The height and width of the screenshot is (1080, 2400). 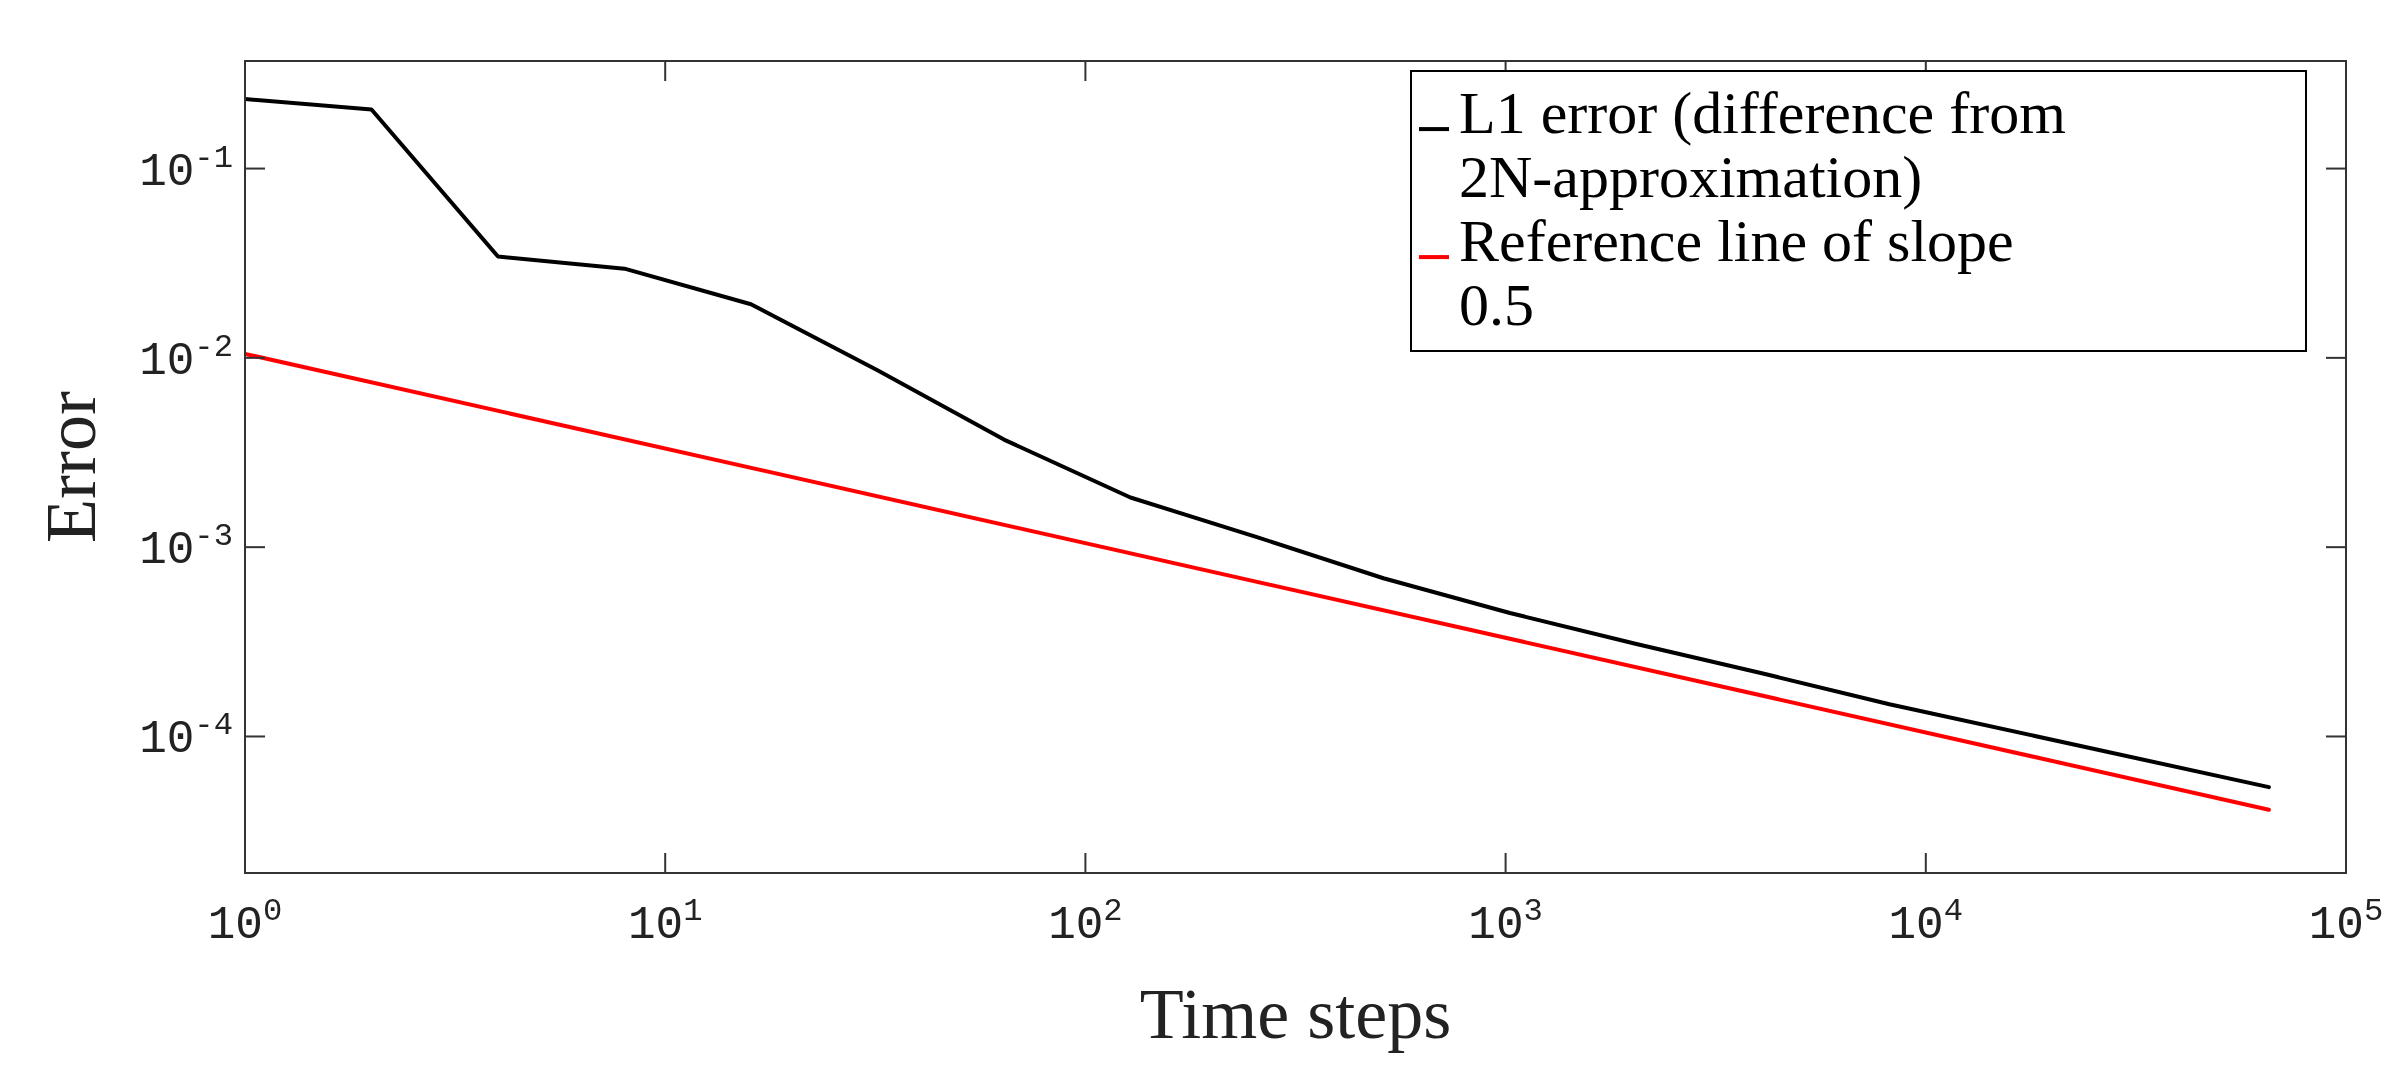 I want to click on x-tick-label: 10$^{0}$, so click(x=245, y=922).